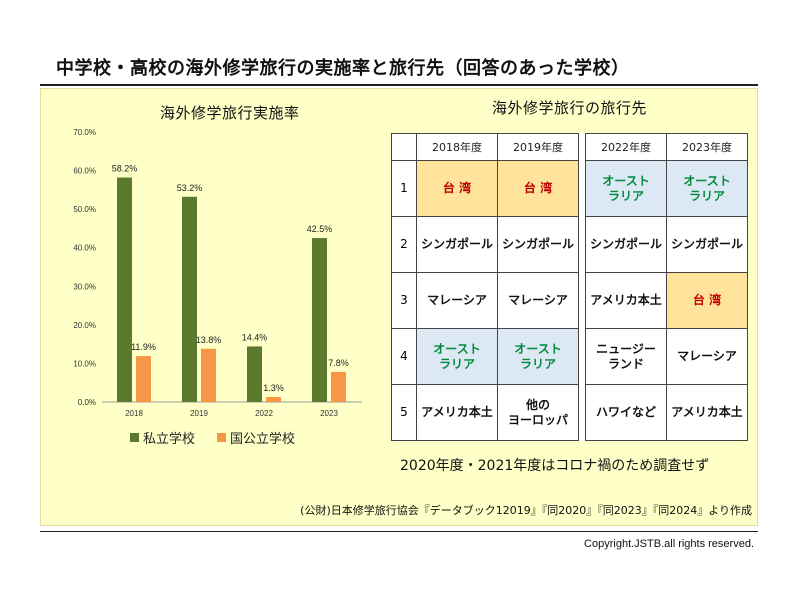 This screenshot has height=600, width=800. Describe the element at coordinates (707, 147) in the screenshot. I see `year-header: 2023年度` at that location.